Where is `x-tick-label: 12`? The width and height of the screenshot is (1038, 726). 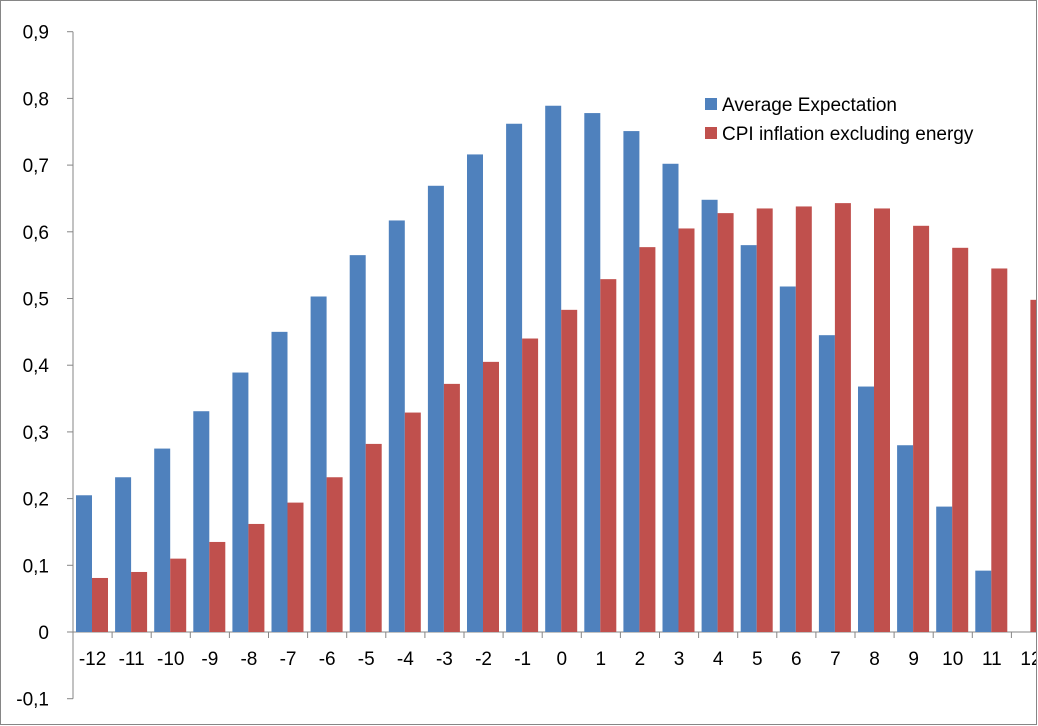
x-tick-label: 12 is located at coordinates (1028, 659).